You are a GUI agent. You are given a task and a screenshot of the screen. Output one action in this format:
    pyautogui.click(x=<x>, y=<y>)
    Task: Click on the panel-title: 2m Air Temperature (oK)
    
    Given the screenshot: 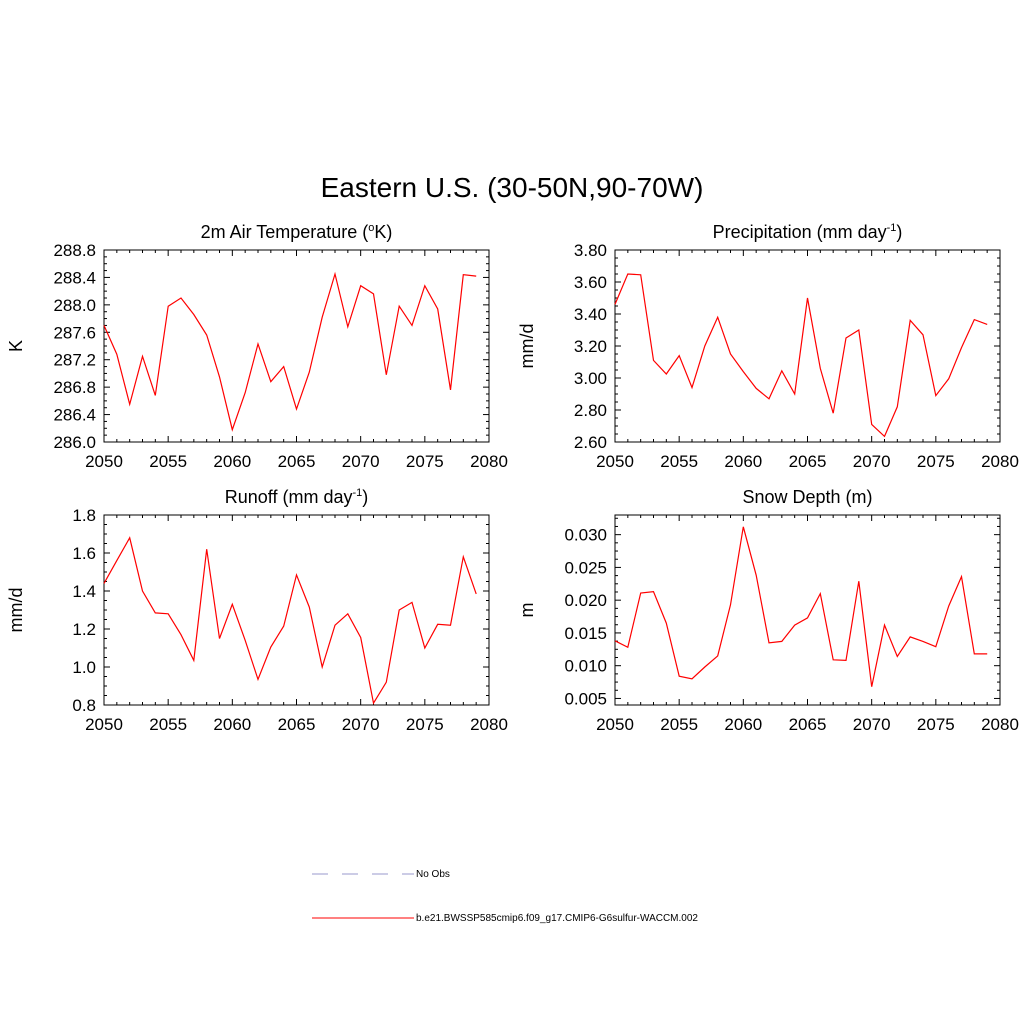 What is the action you would take?
    pyautogui.click(x=297, y=232)
    